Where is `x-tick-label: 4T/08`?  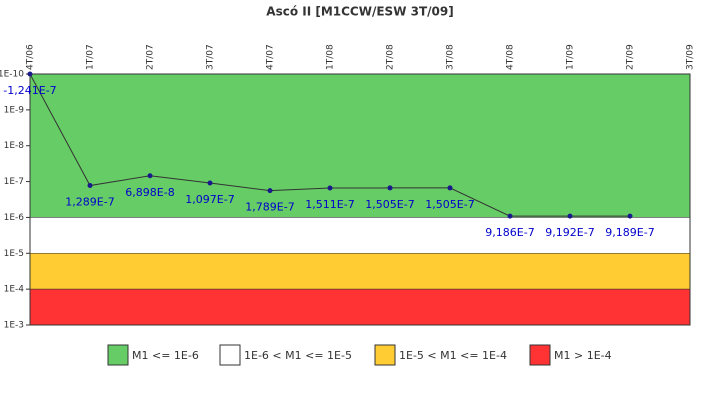
x-tick-label: 4T/08 is located at coordinates (511, 57).